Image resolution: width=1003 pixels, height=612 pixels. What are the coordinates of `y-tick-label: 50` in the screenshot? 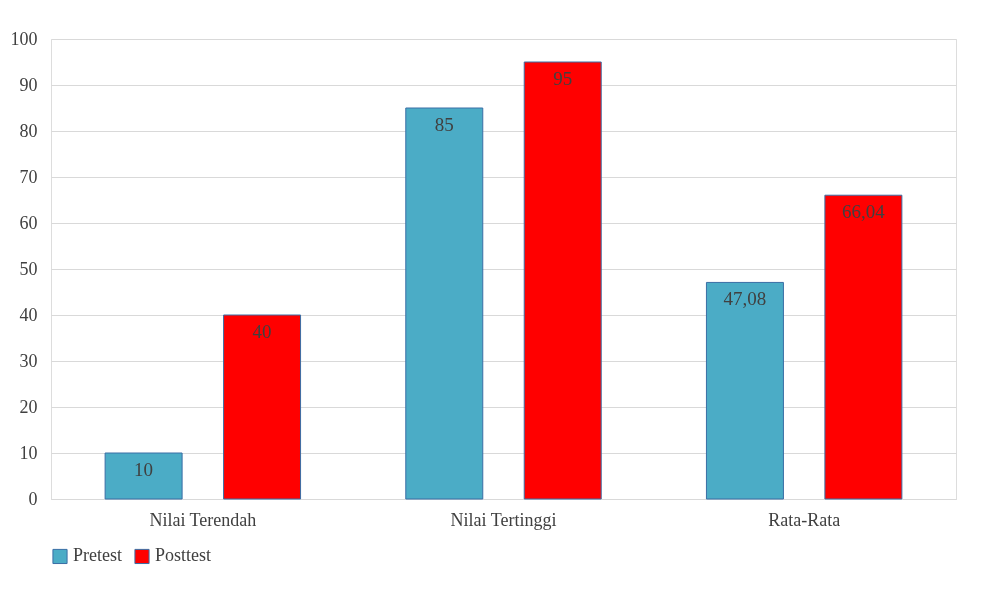 It's located at (28, 268).